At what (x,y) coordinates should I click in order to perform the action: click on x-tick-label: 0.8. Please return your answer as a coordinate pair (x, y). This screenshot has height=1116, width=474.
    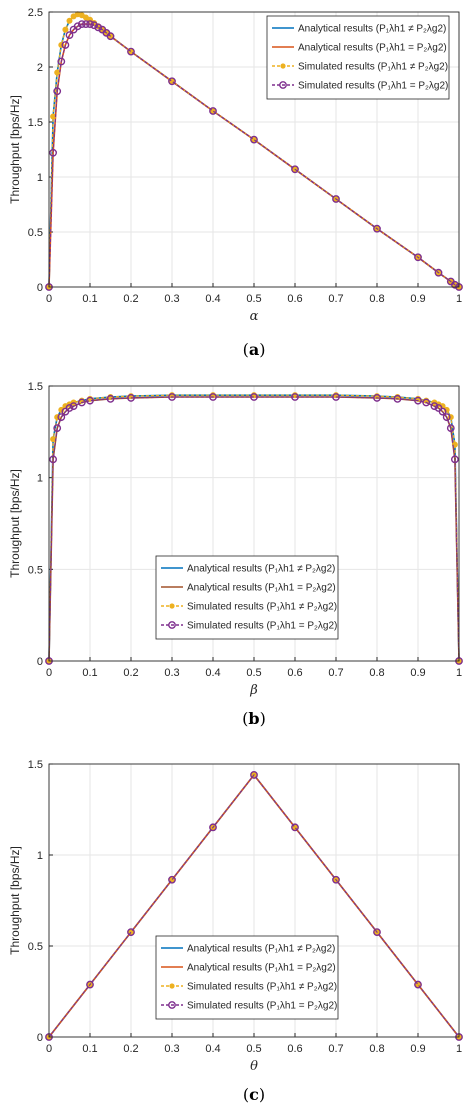
    Looking at the image, I should click on (376, 673).